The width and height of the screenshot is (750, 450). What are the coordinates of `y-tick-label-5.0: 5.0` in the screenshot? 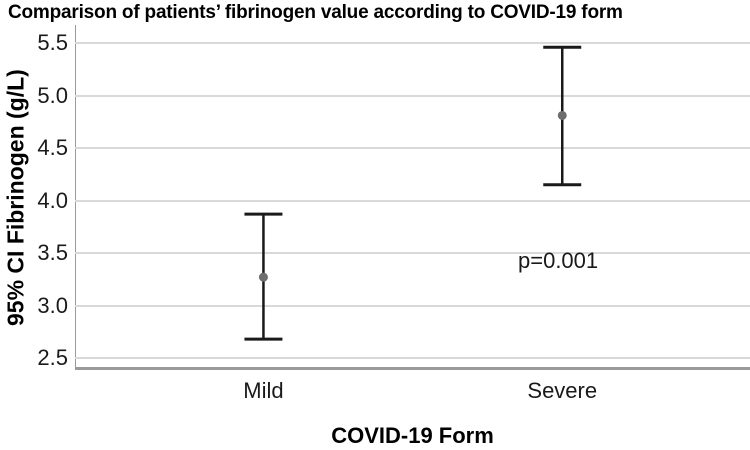 It's located at (52, 95).